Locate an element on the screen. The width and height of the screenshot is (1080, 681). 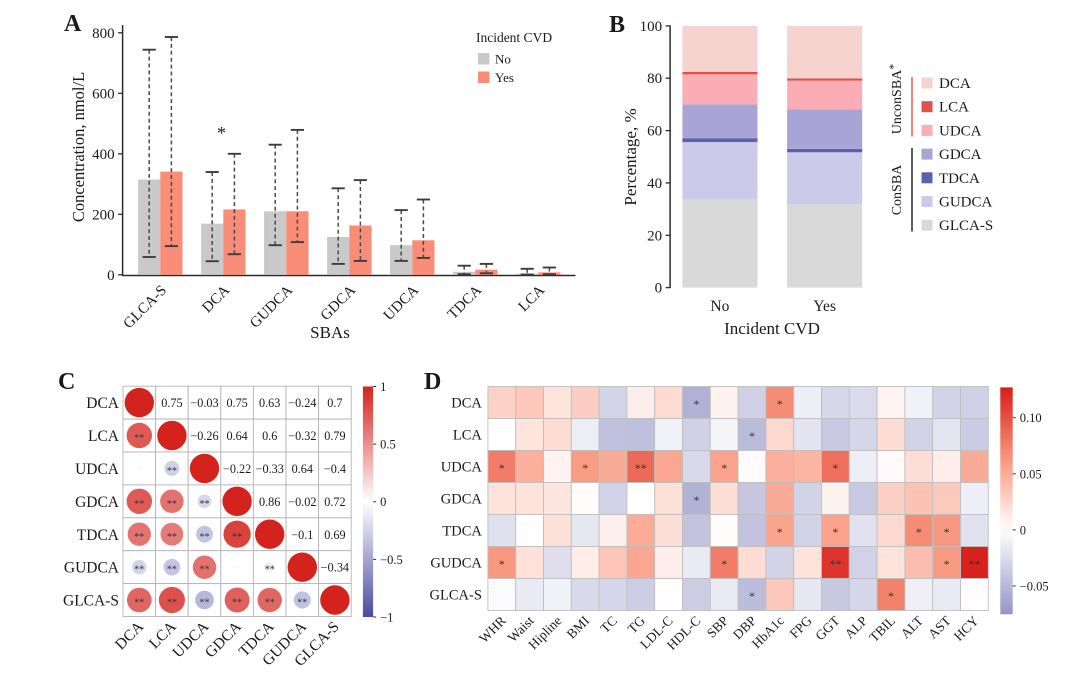
svg-text: 20 is located at coordinates (654, 236).